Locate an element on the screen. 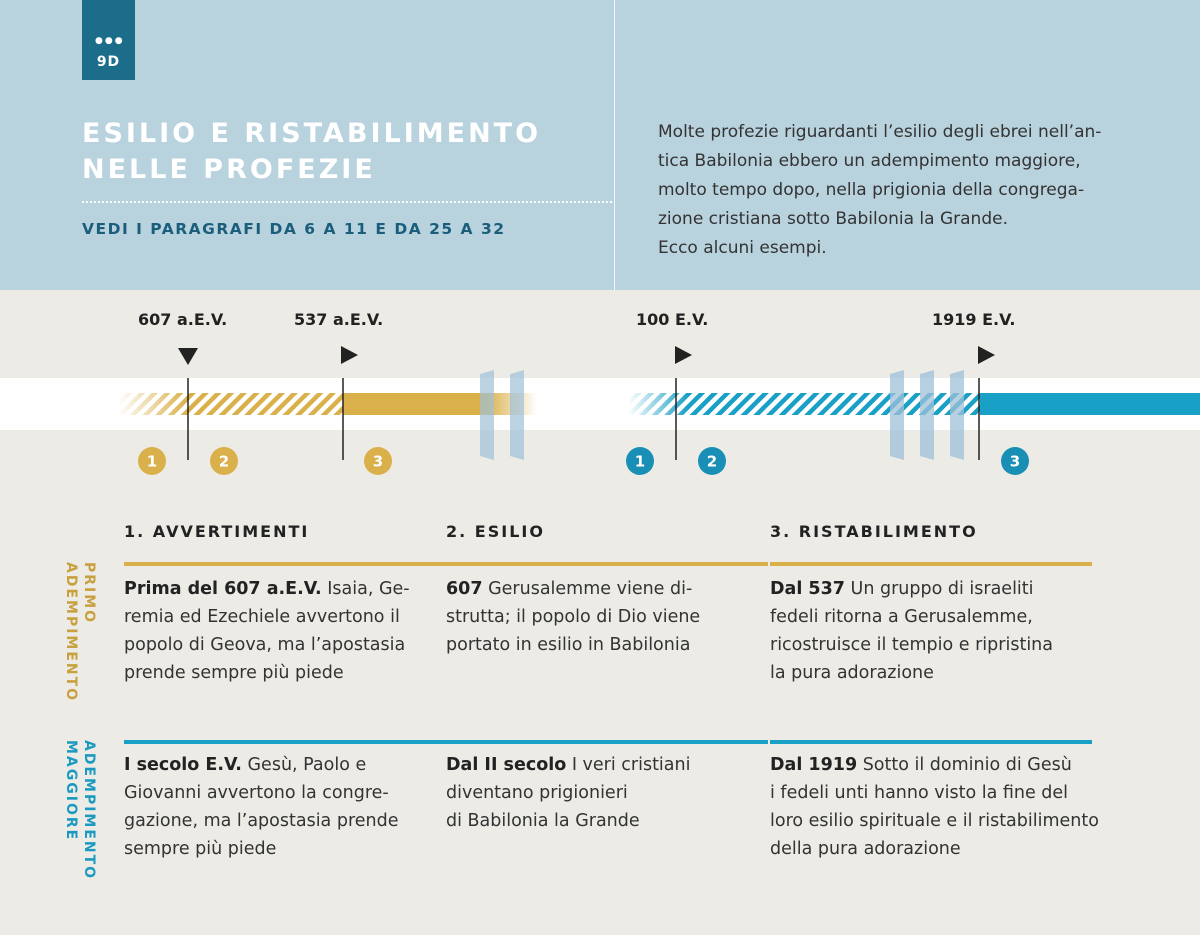 The width and height of the screenshot is (1200, 935). cell-line: fedeli ritorna a Gerusalemme, is located at coordinates (901, 617).